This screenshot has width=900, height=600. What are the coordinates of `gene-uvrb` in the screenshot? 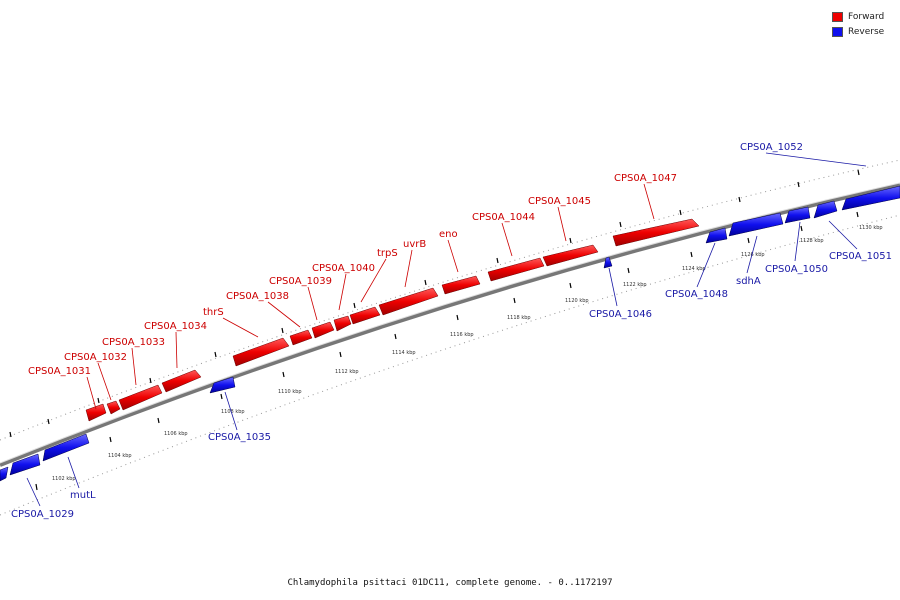 It's located at (408, 301).